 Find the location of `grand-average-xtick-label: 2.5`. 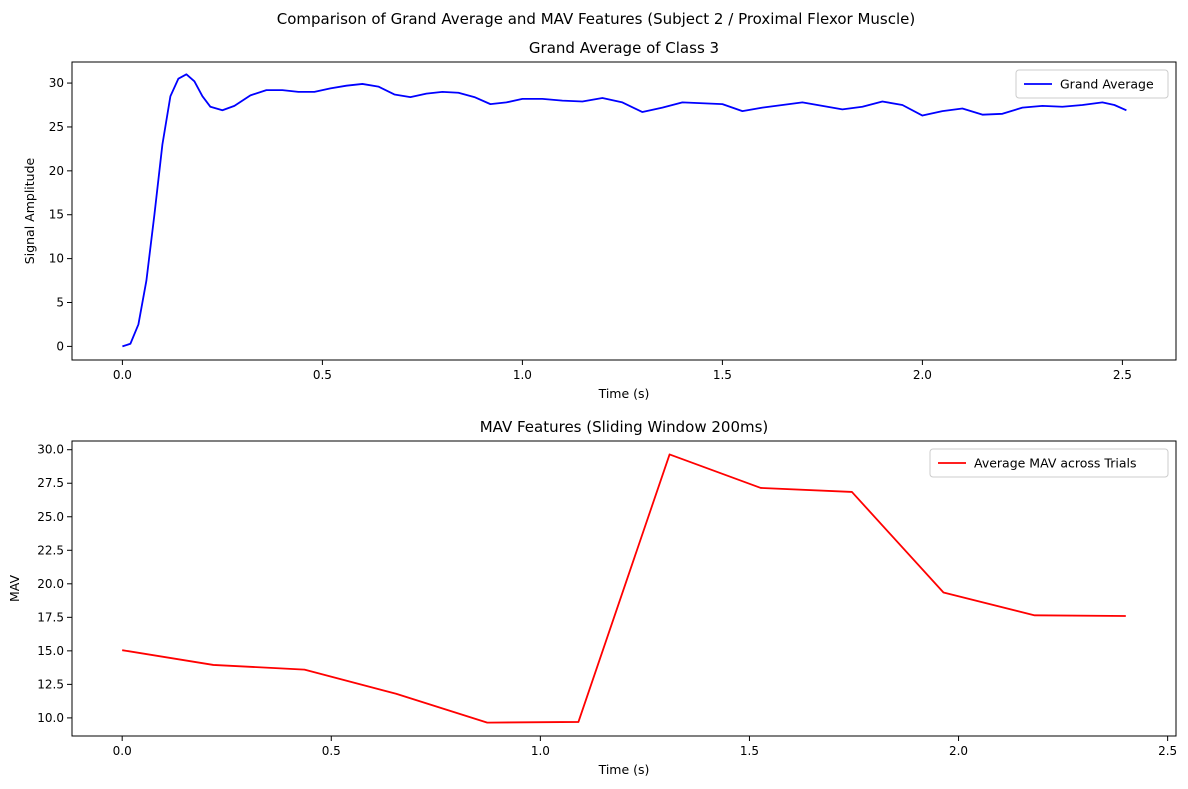

grand-average-xtick-label: 2.5 is located at coordinates (1122, 375).